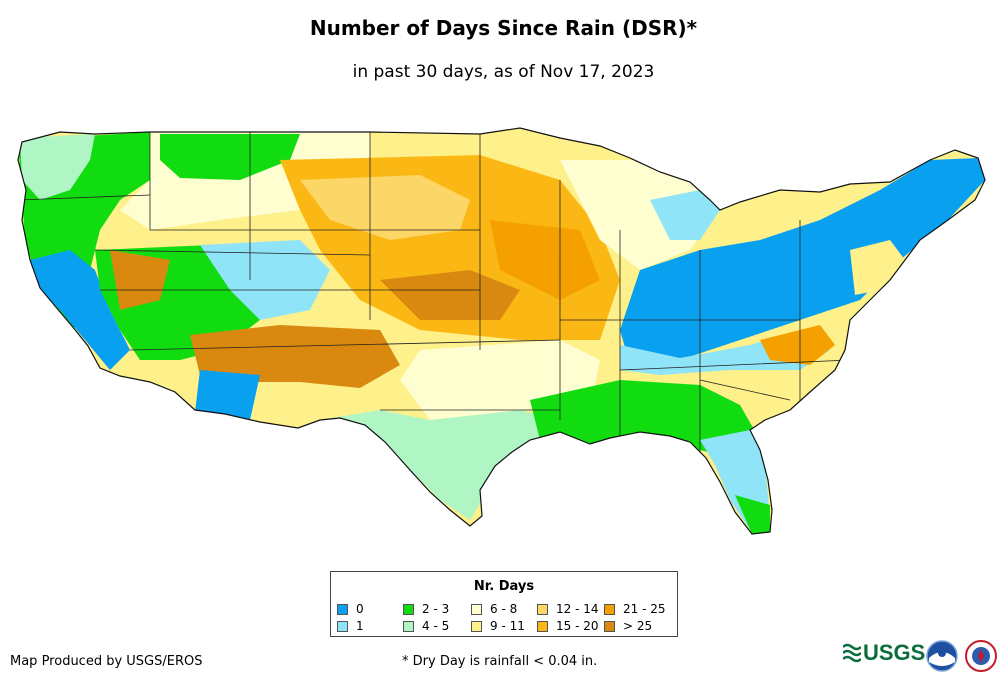 This screenshot has width=1007, height=691. I want to click on nws-logo-icon, so click(981, 656).